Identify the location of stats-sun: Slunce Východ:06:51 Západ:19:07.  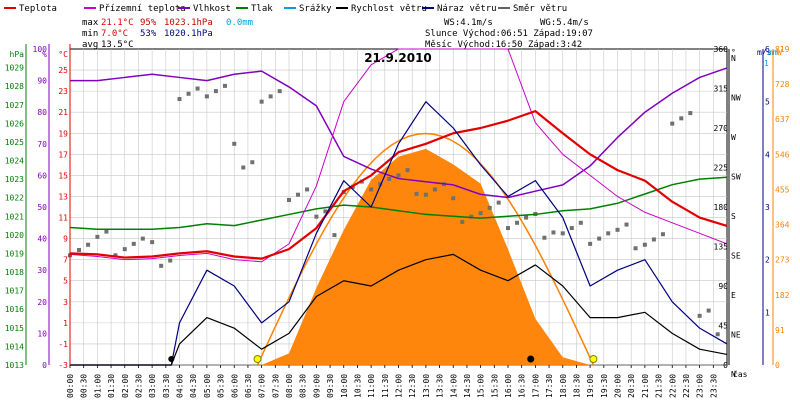
(509, 34).